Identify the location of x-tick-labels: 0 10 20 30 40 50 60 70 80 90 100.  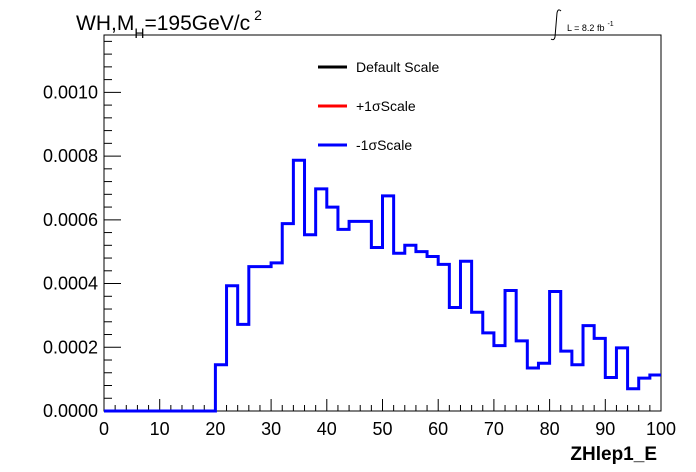
(387, 429).